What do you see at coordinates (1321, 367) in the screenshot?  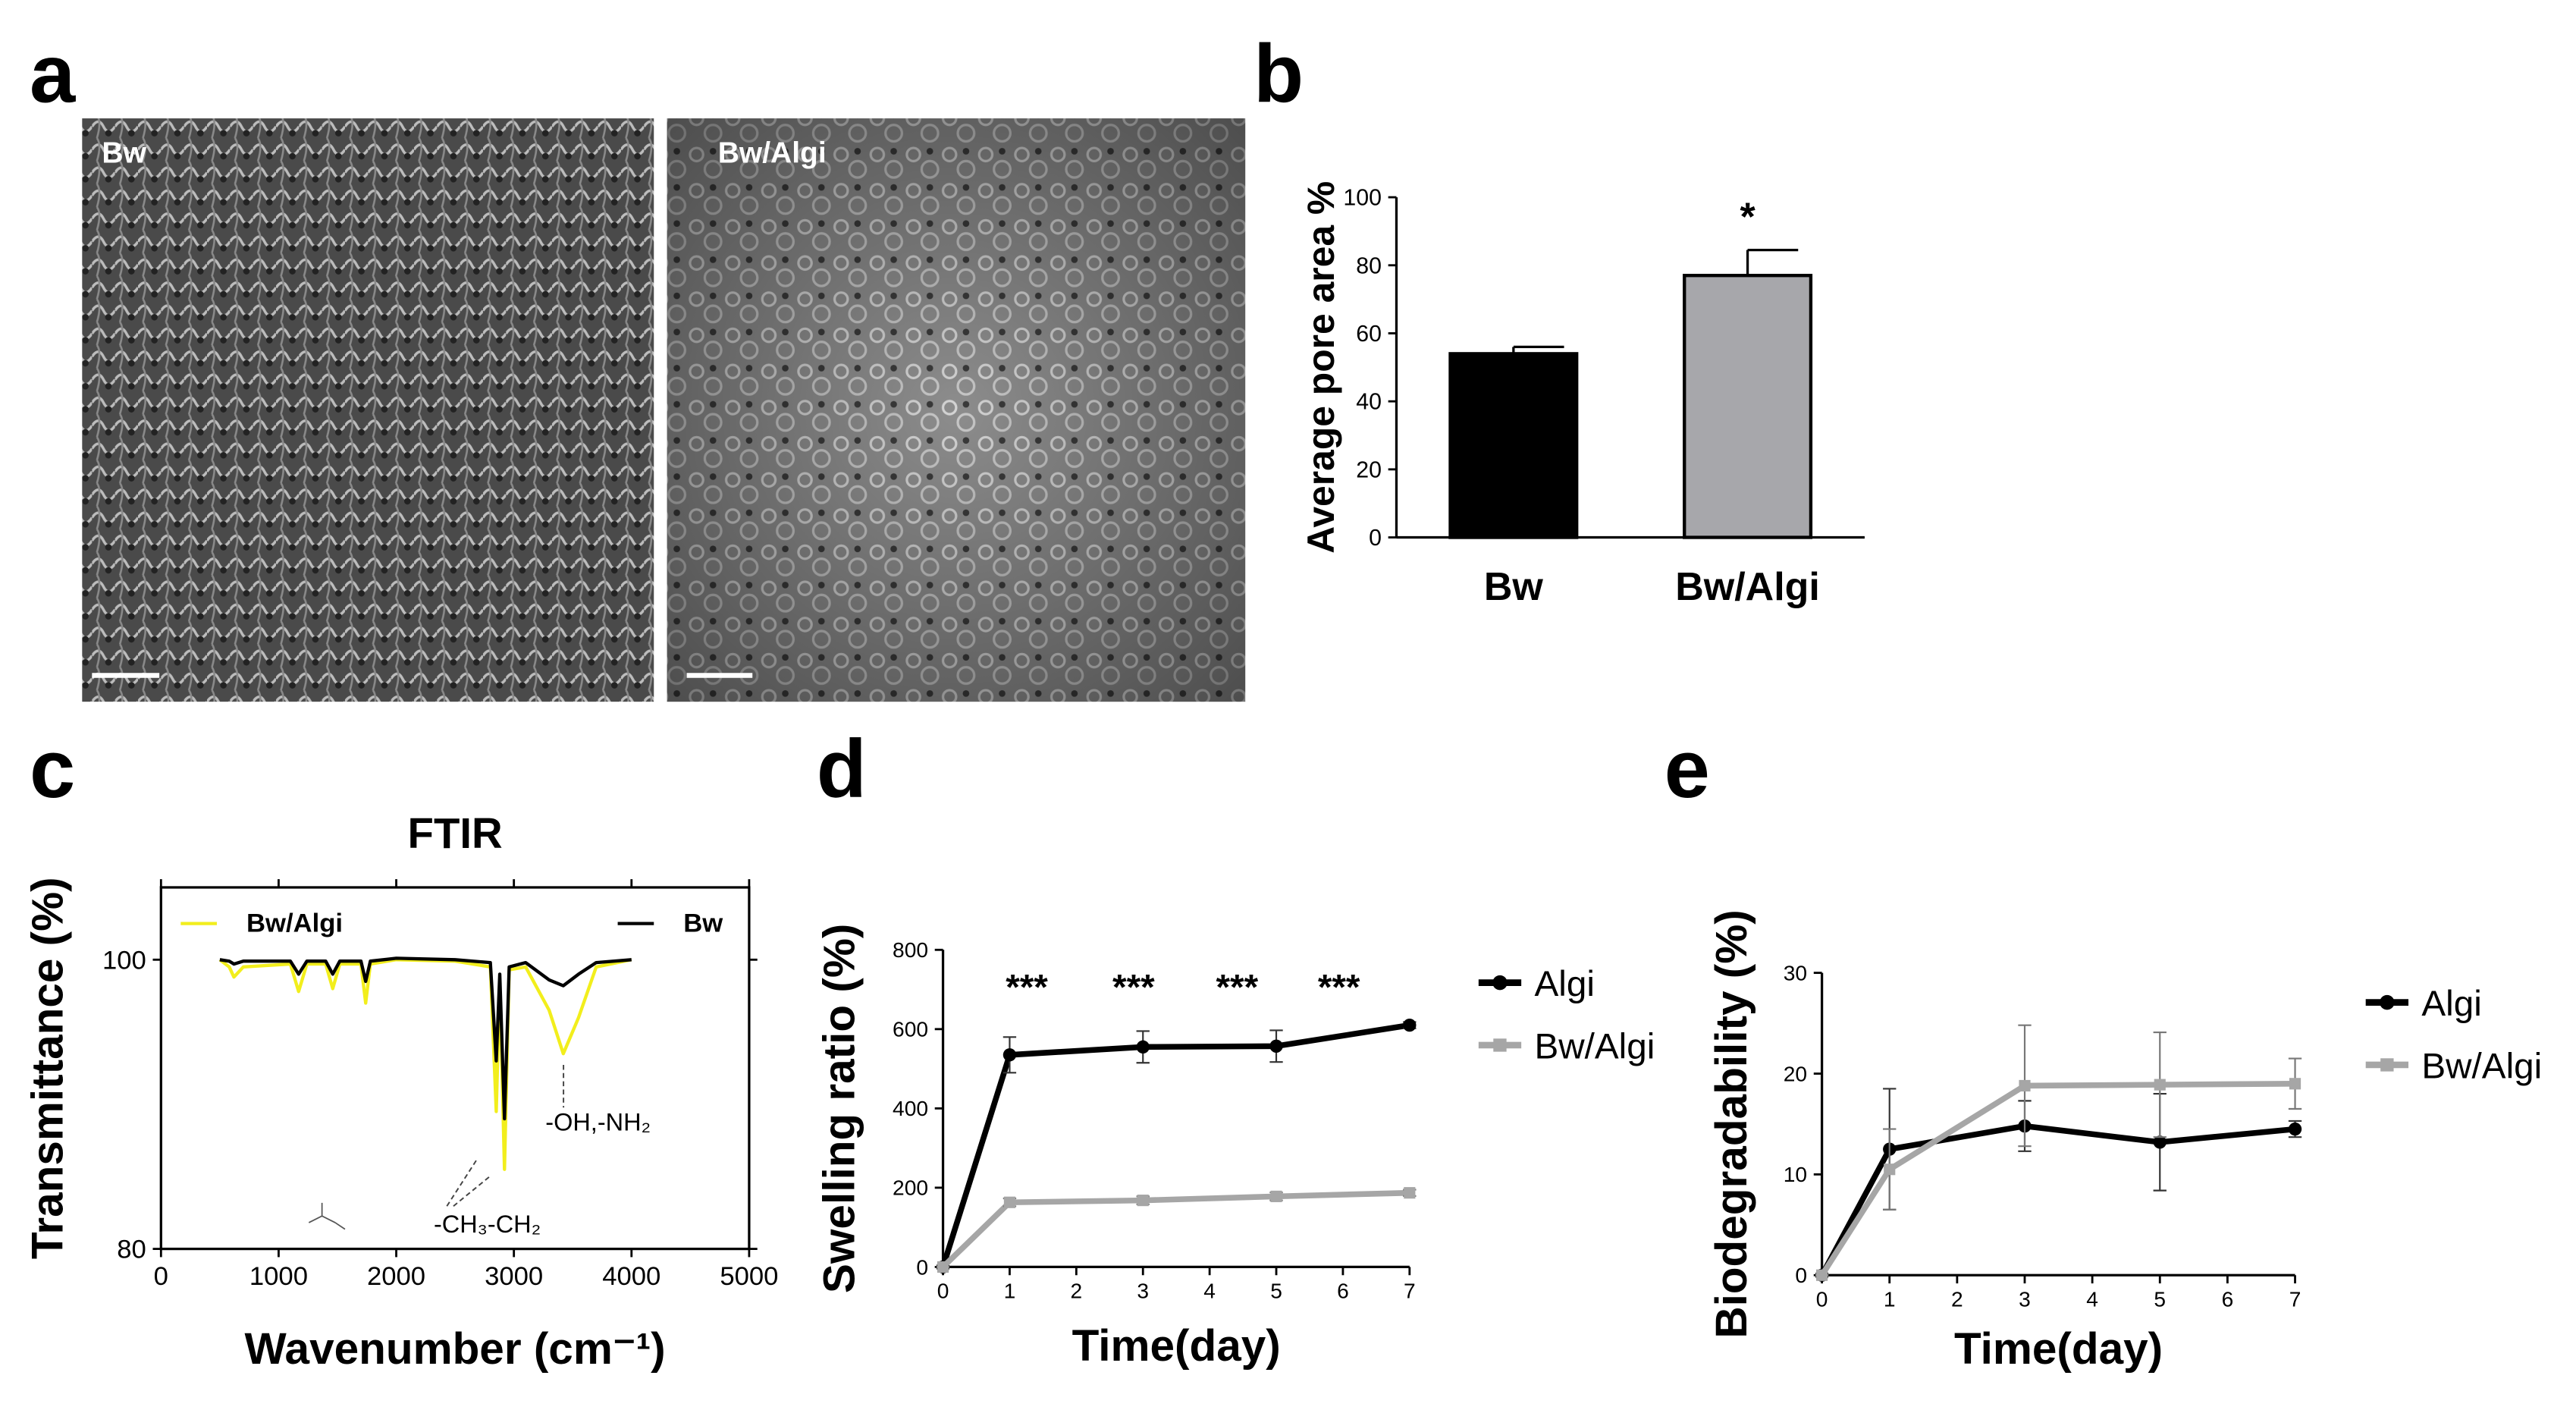 I see `y-axis-label: Average pore area %` at bounding box center [1321, 367].